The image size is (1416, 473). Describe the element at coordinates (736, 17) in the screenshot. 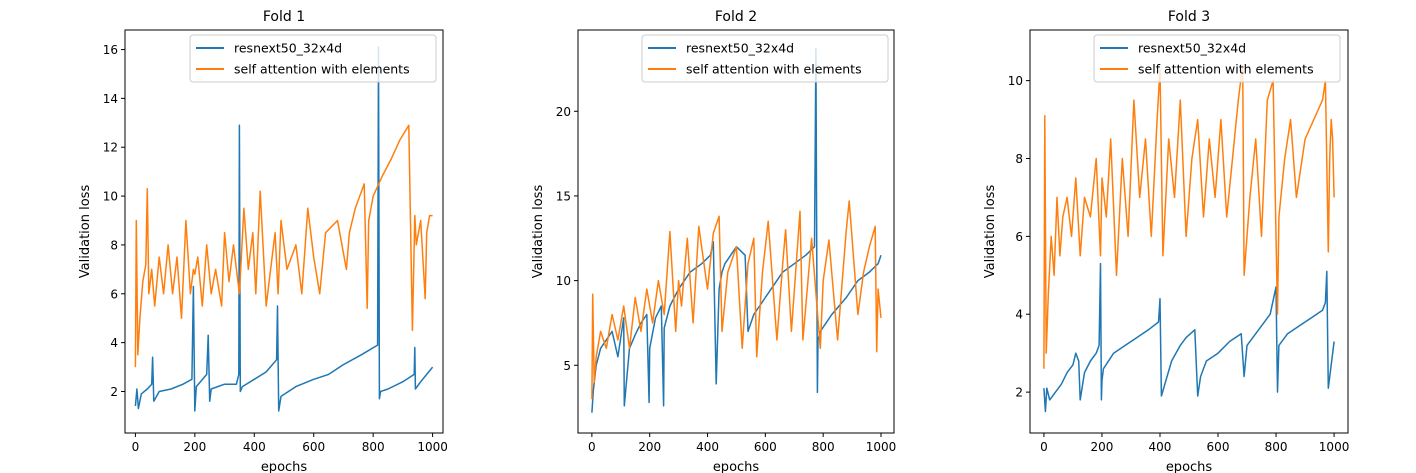

I see `chart-title: Fold 2` at that location.